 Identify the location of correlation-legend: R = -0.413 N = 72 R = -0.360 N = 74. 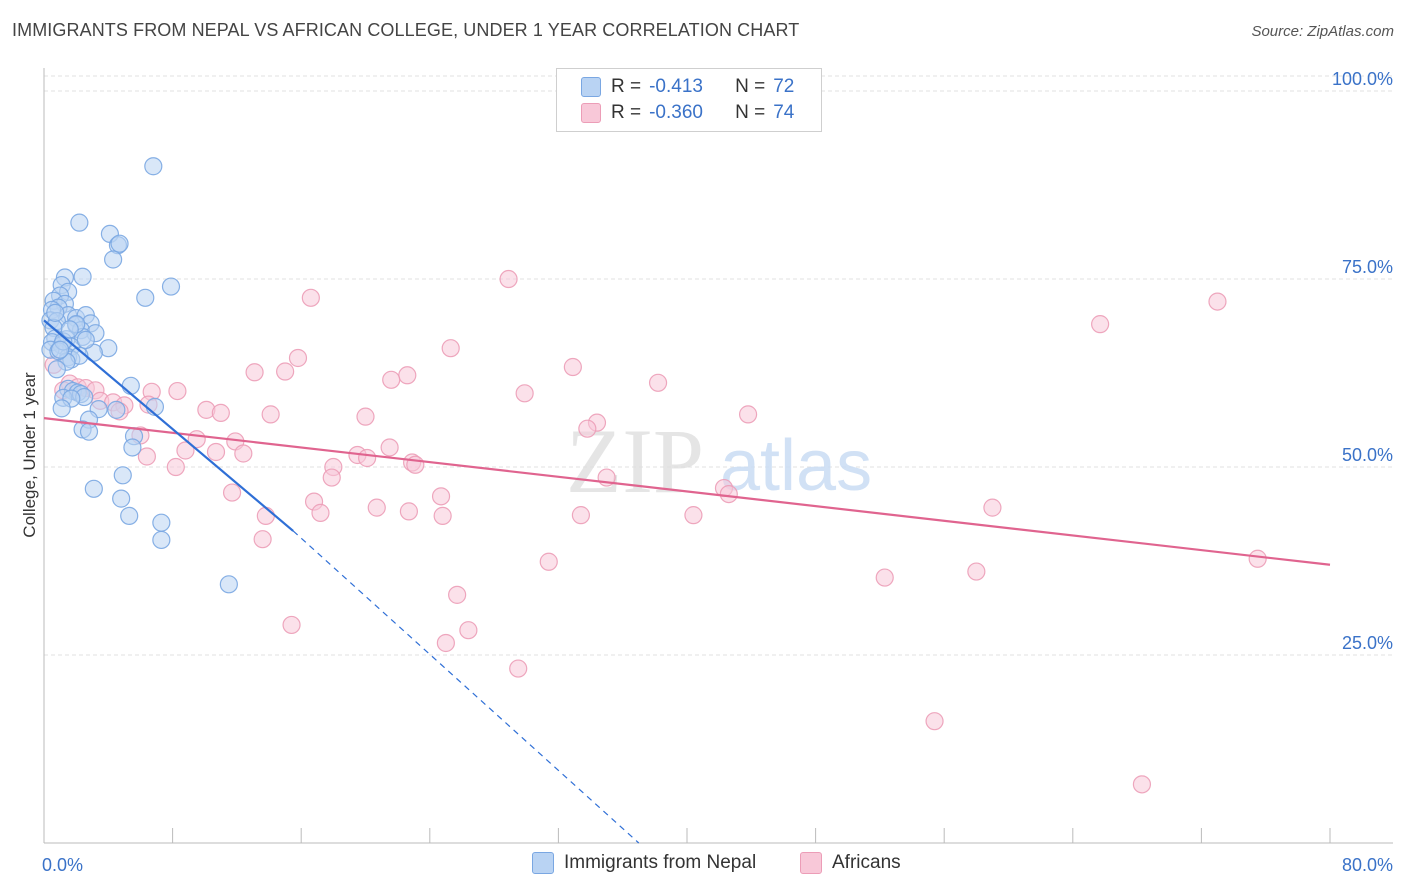
(689, 100).